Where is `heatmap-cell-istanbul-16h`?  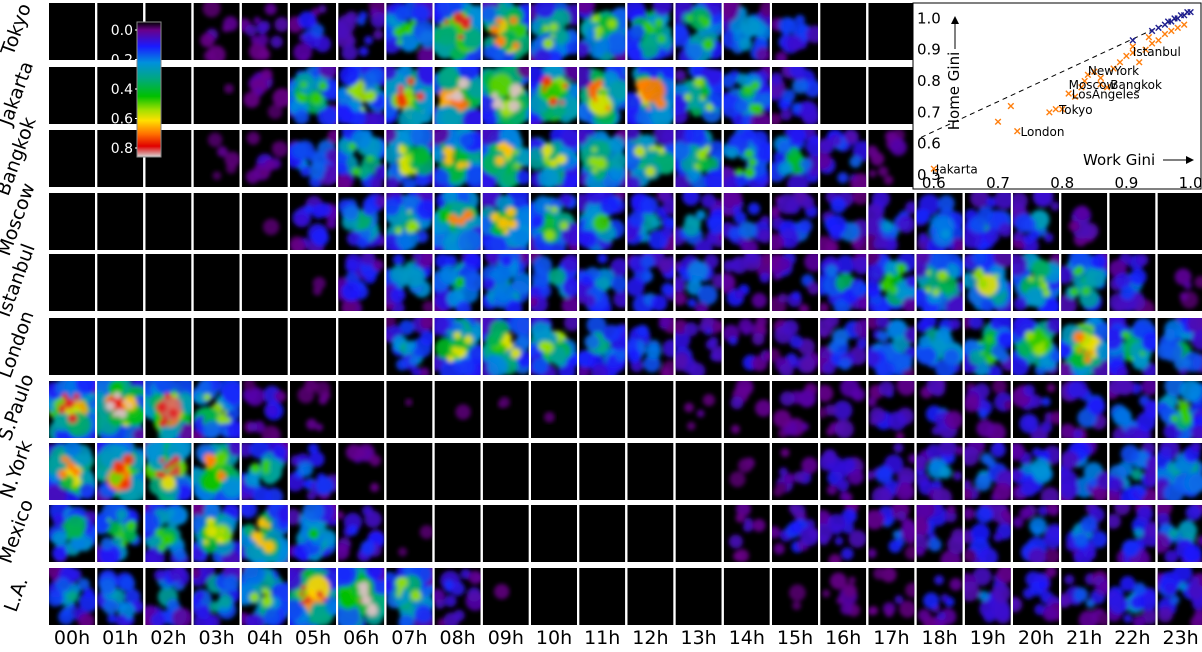
heatmap-cell-istanbul-16h is located at coordinates (843, 282).